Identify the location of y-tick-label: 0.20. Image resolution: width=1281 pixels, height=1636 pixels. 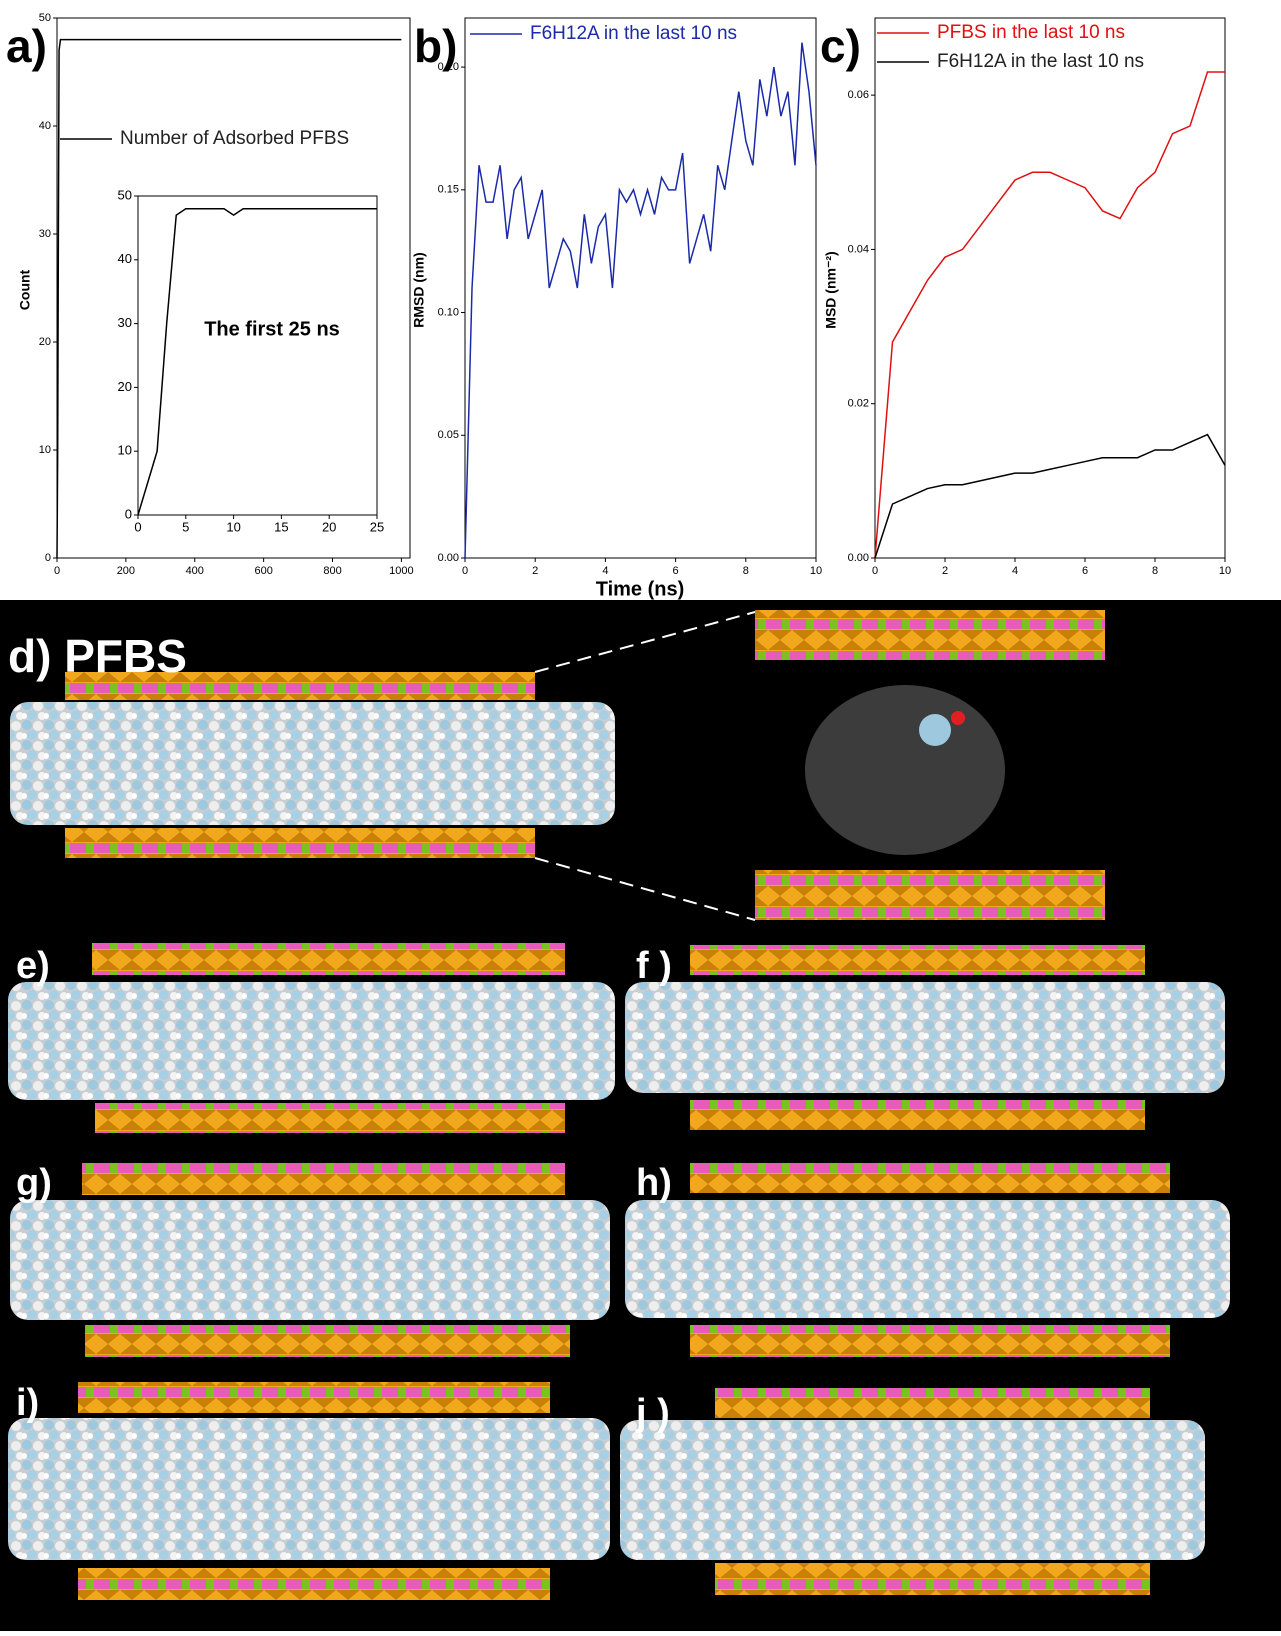
(448, 67).